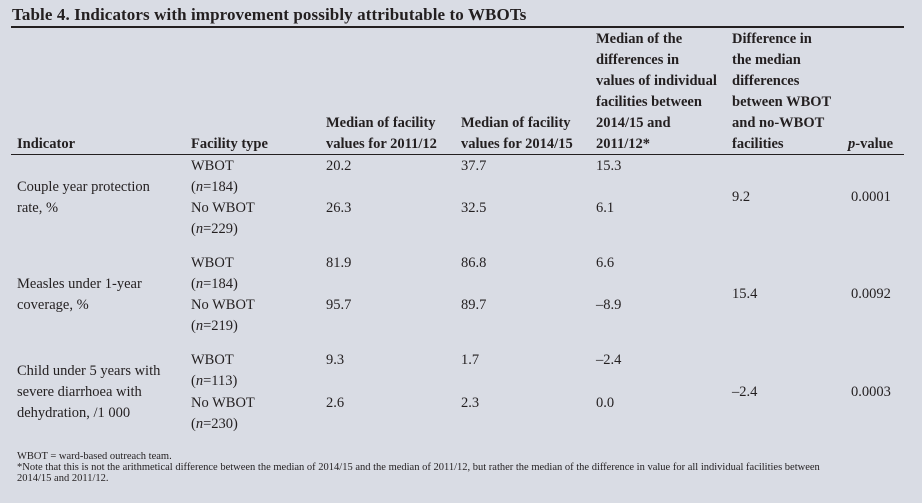 The image size is (922, 503). What do you see at coordinates (852, 144) in the screenshot?
I see `p-italic: p` at bounding box center [852, 144].